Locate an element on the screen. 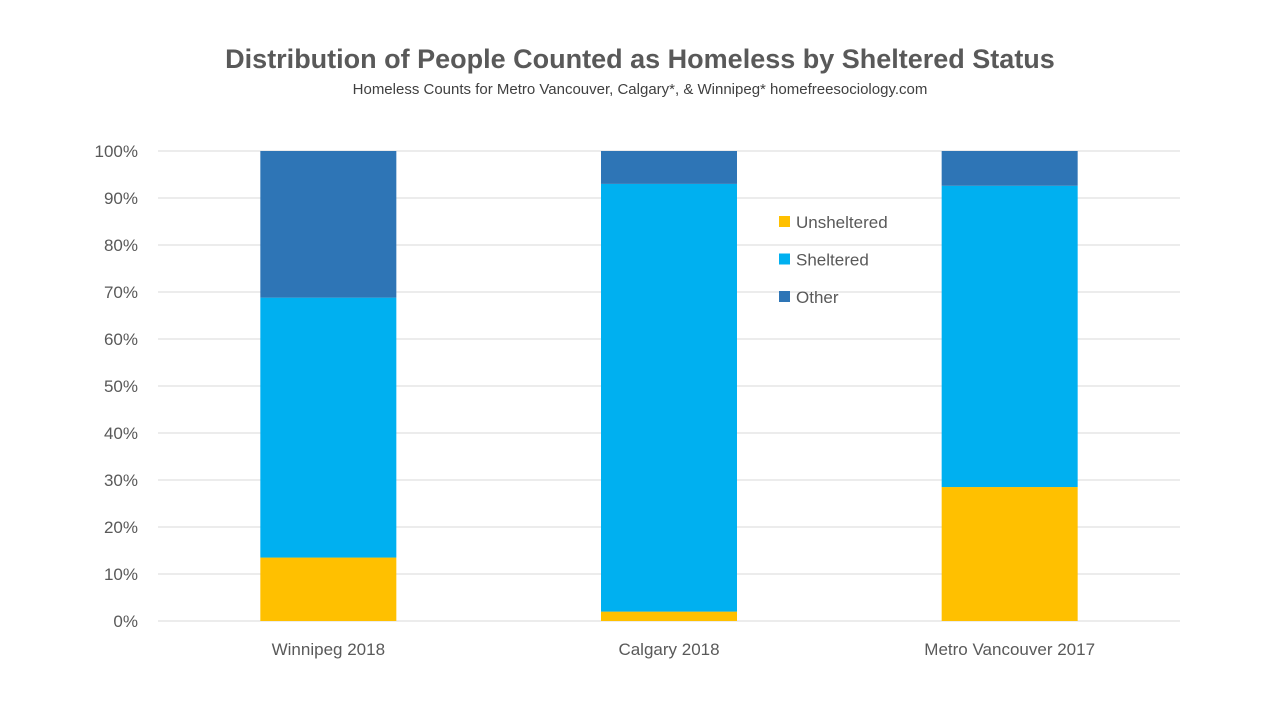  y-tick-label: 70% is located at coordinates (121, 292).